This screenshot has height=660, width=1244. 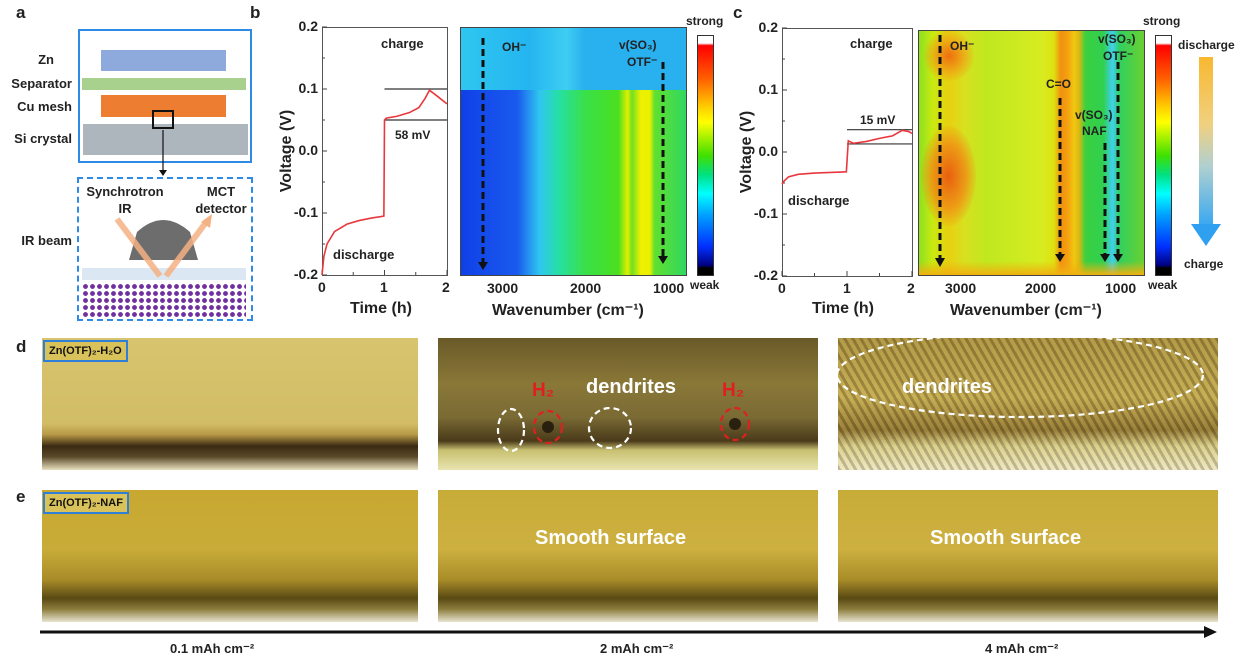 I want to click on layer-label-si-crystal: Si crystal, so click(x=43, y=138).